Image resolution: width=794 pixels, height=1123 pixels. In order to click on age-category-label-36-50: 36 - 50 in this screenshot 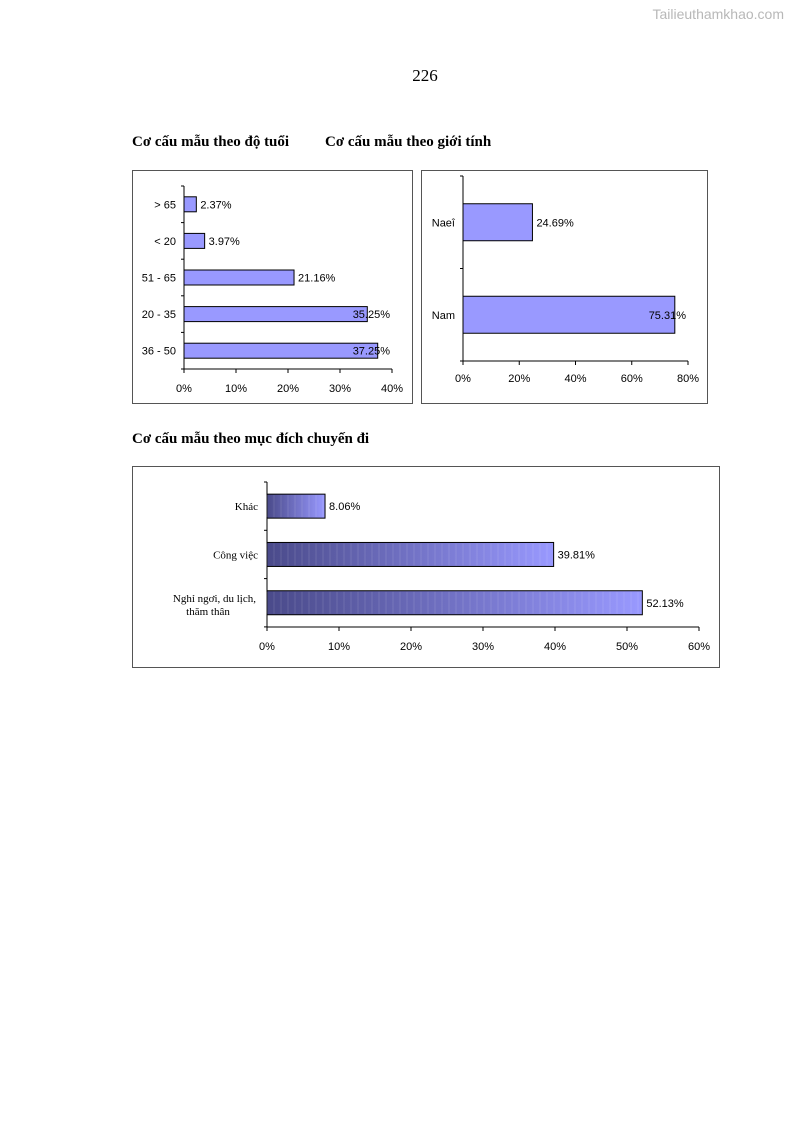, I will do `click(159, 352)`.